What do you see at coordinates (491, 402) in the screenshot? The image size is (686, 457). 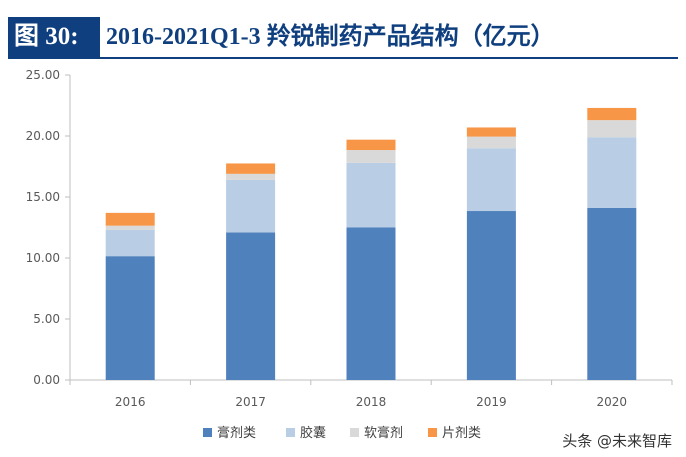 I see `x-category-label: 2019` at bounding box center [491, 402].